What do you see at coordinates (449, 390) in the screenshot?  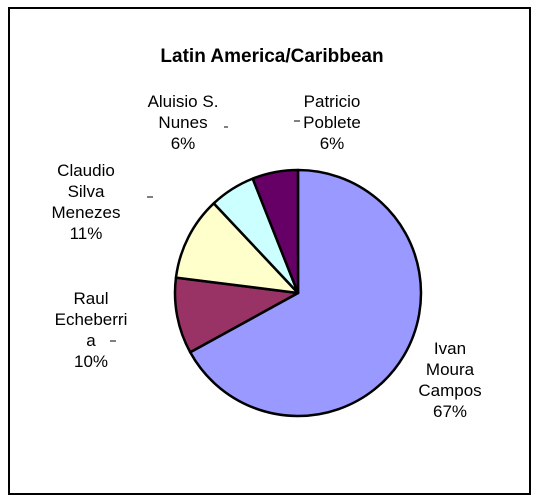 I see `slice-name-line: Campos` at bounding box center [449, 390].